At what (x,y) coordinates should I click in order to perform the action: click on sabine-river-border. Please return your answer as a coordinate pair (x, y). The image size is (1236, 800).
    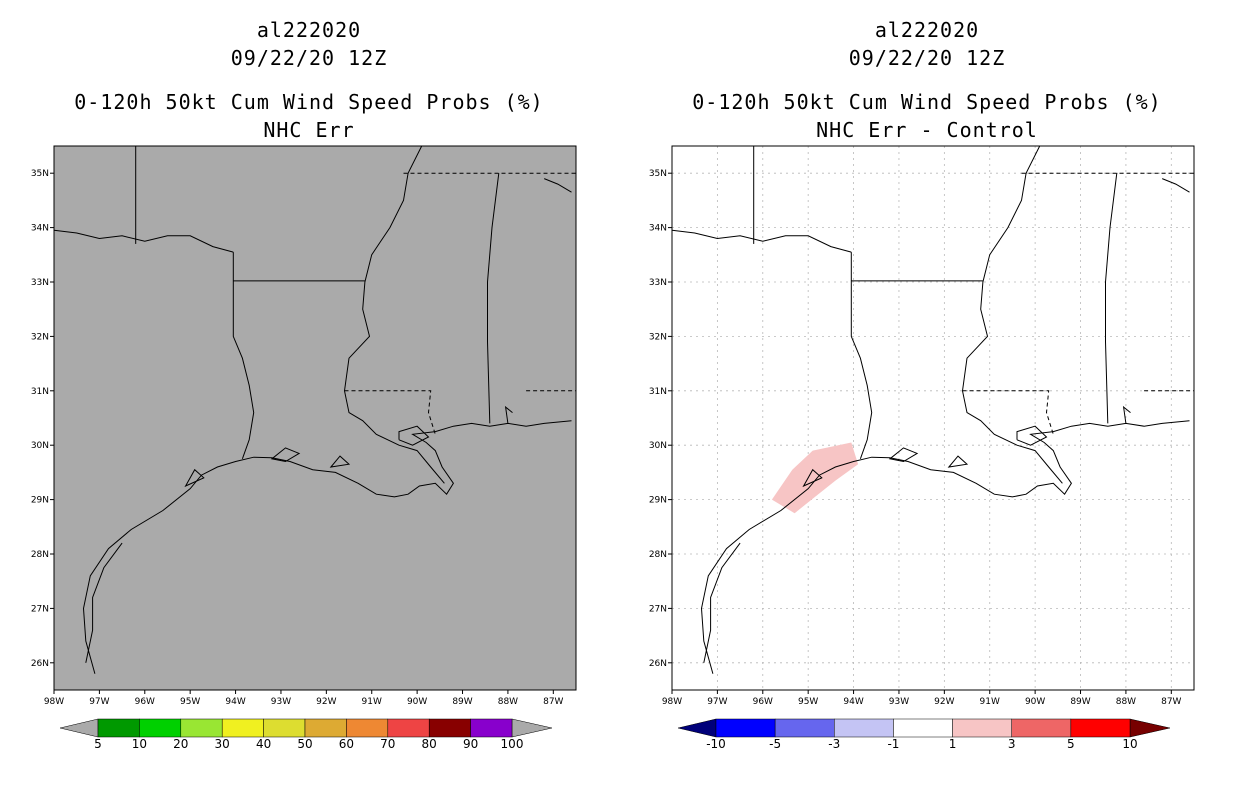
    Looking at the image, I should click on (243, 355).